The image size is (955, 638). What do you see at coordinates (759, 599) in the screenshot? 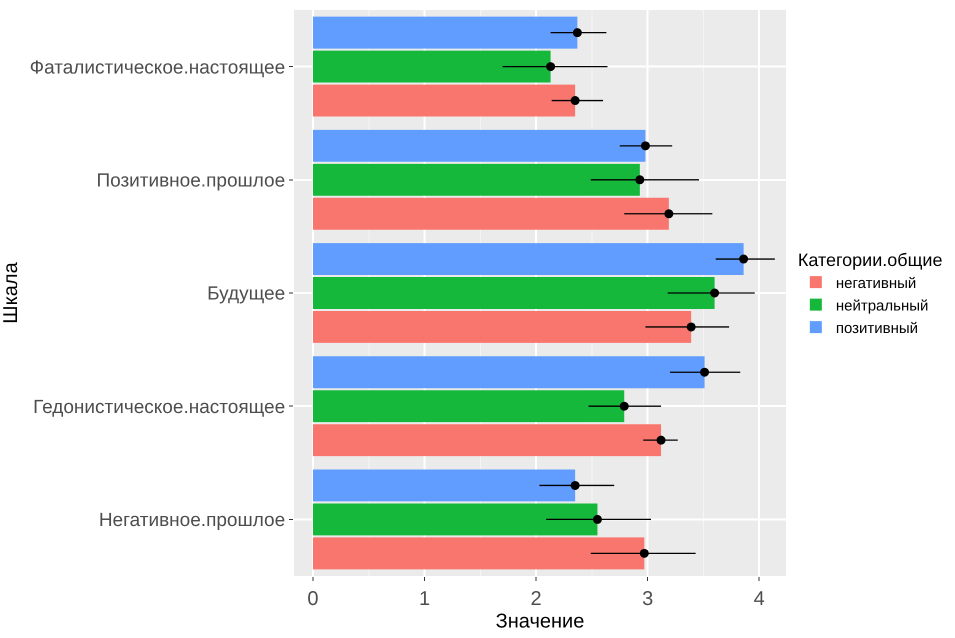
I see `x-tick-label: 4` at bounding box center [759, 599].